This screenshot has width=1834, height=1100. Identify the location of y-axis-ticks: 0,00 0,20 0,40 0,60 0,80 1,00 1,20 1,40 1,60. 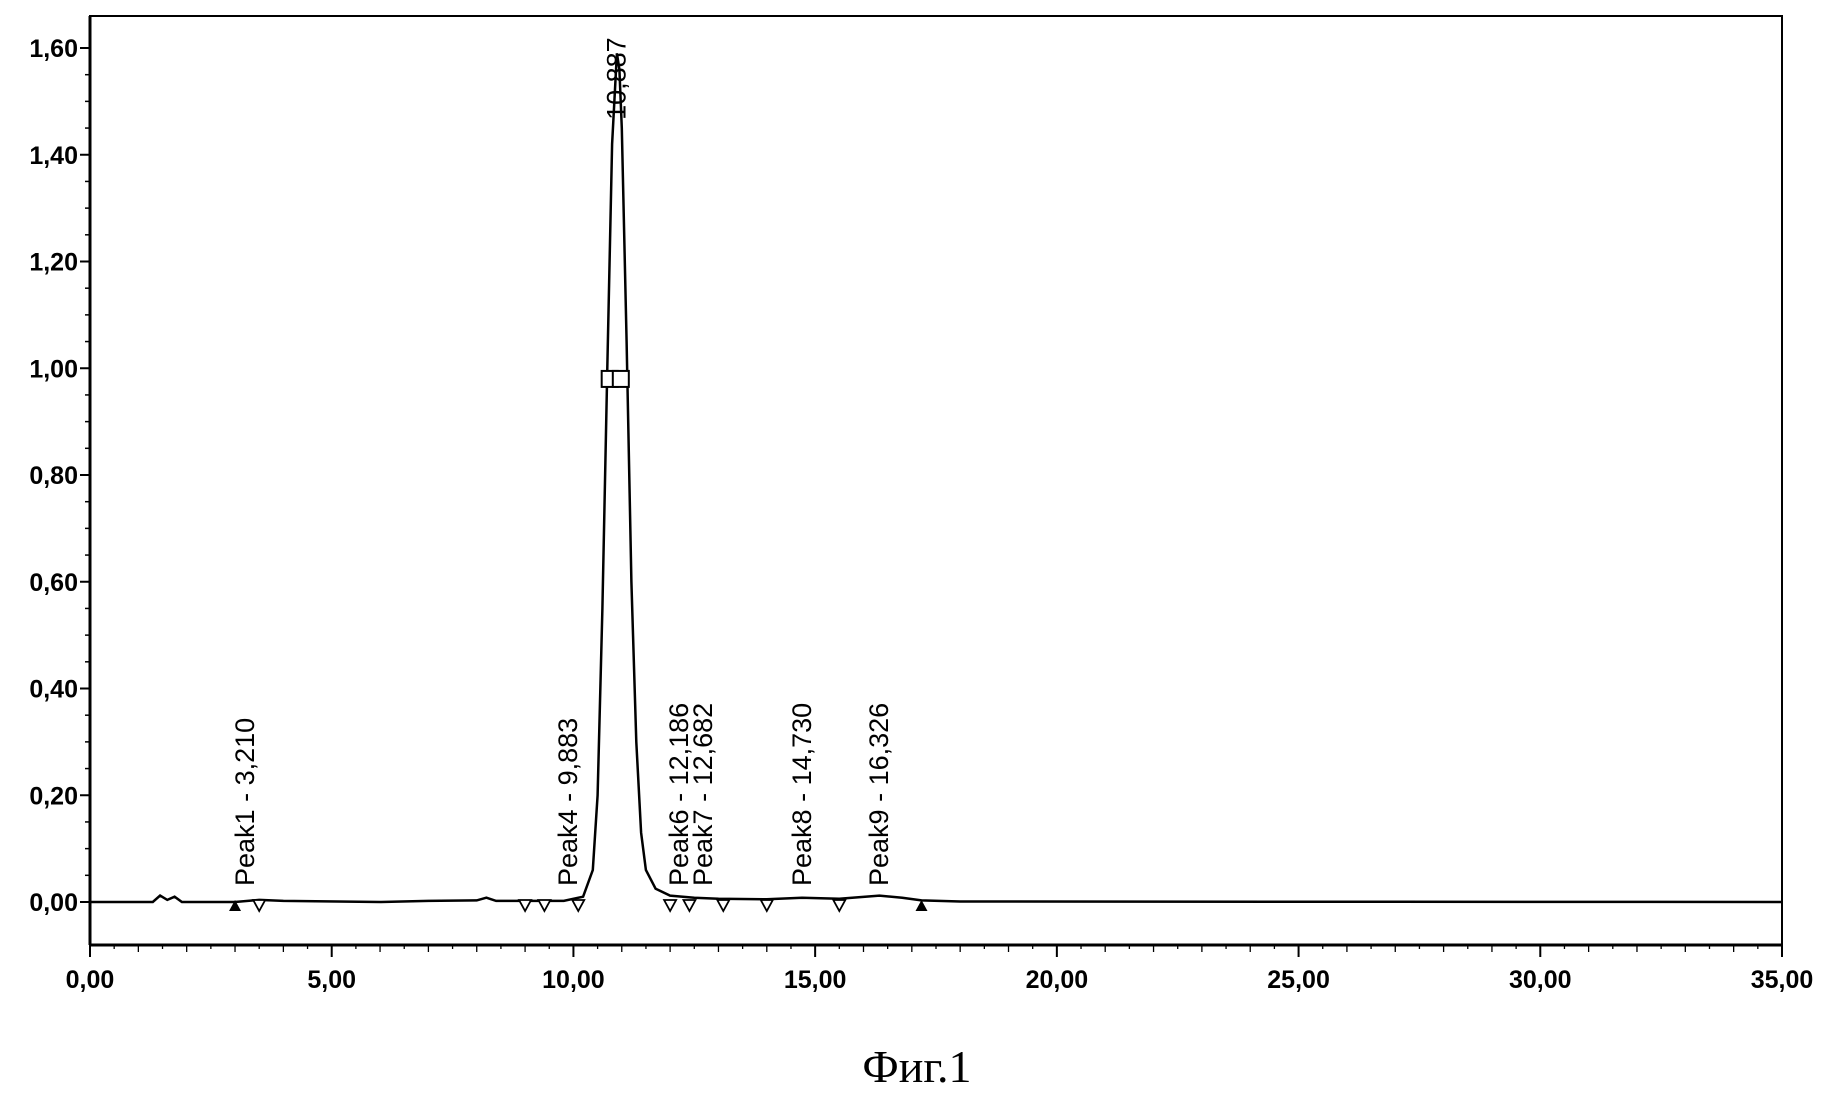
(59, 476).